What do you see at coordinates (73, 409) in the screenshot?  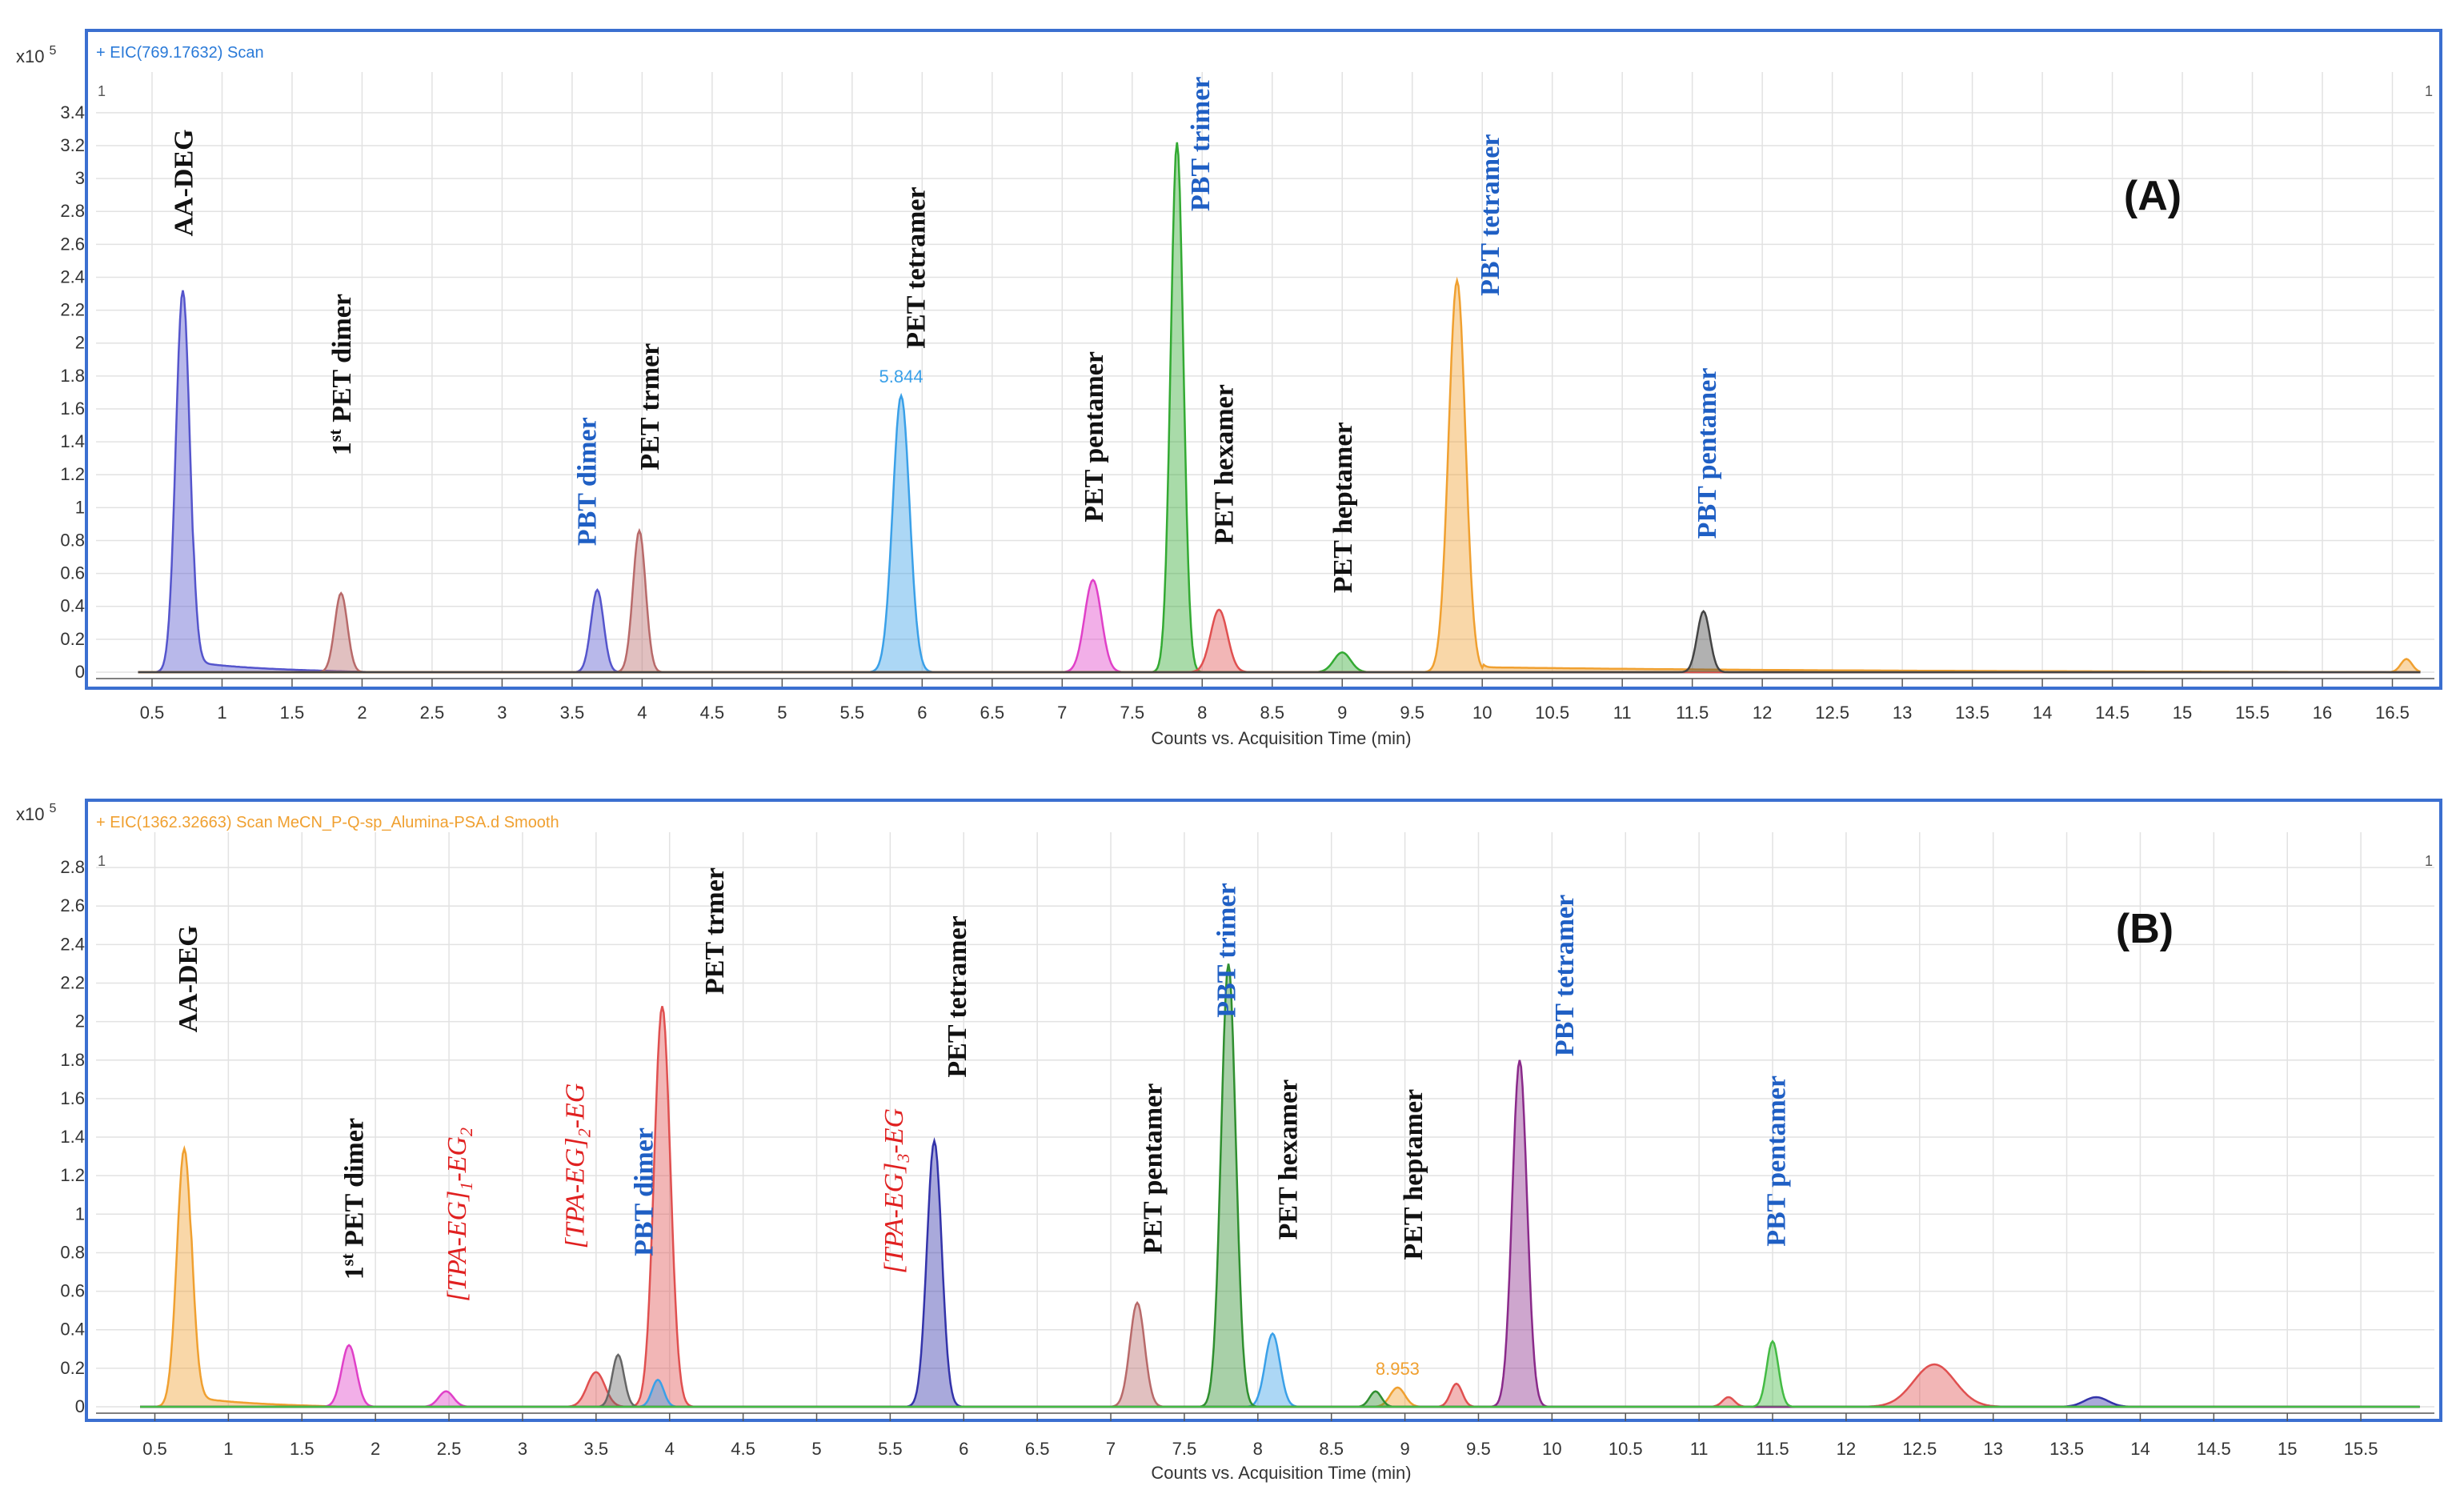 I see `y-tick-label: 1.6` at bounding box center [73, 409].